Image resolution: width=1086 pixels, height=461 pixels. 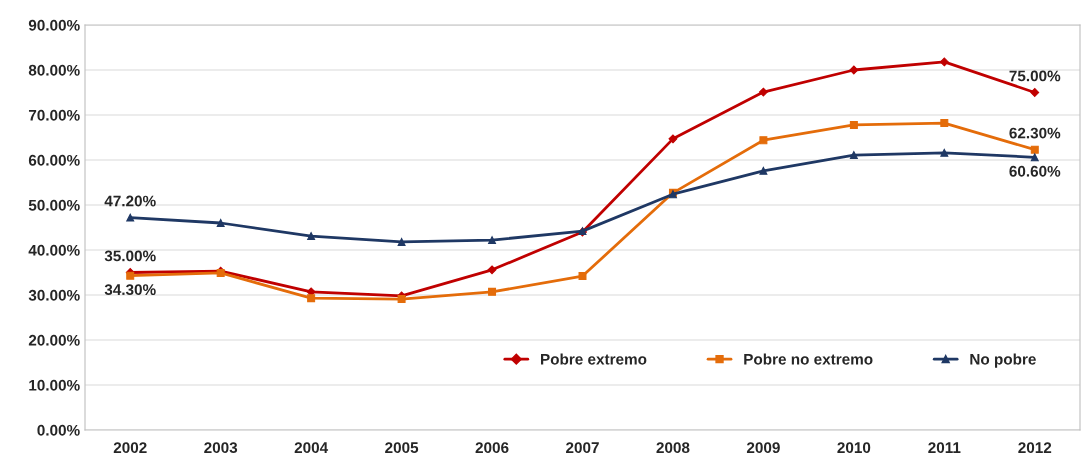 I want to click on data-label: 60.60%, so click(x=1035, y=171).